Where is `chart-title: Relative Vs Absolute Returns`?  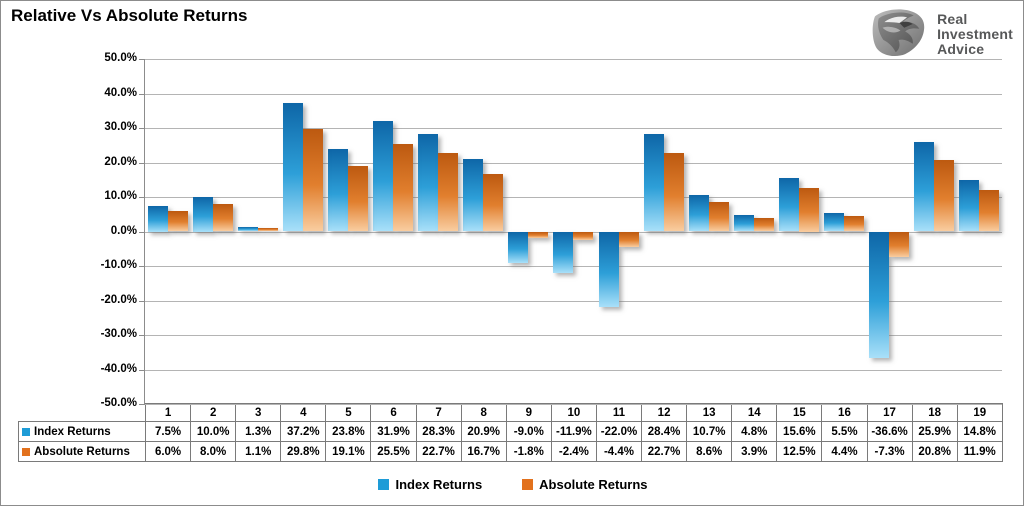
chart-title: Relative Vs Absolute Returns is located at coordinates (129, 15).